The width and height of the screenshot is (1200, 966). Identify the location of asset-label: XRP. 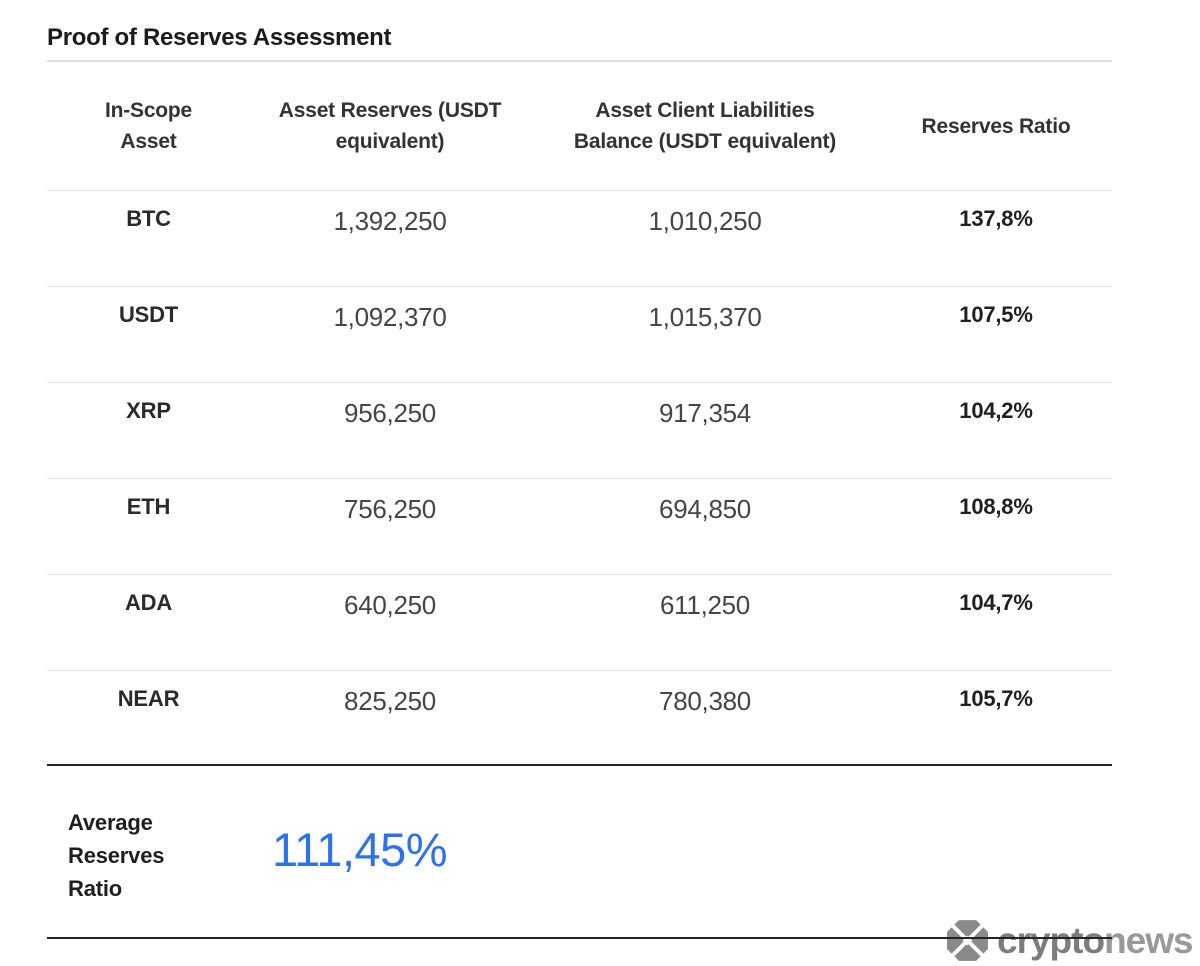
(148, 410).